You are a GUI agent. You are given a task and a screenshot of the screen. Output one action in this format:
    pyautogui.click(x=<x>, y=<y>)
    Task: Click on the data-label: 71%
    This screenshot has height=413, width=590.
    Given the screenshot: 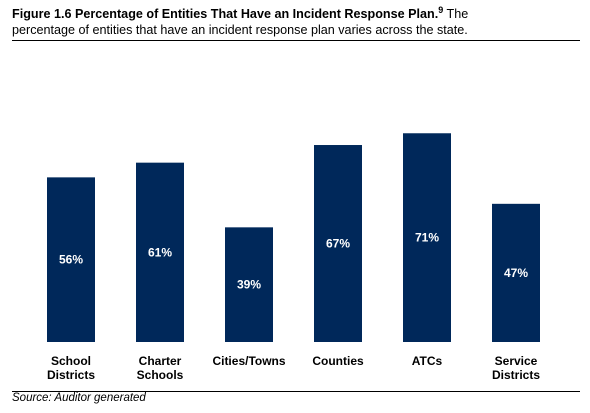 What is the action you would take?
    pyautogui.click(x=427, y=238)
    